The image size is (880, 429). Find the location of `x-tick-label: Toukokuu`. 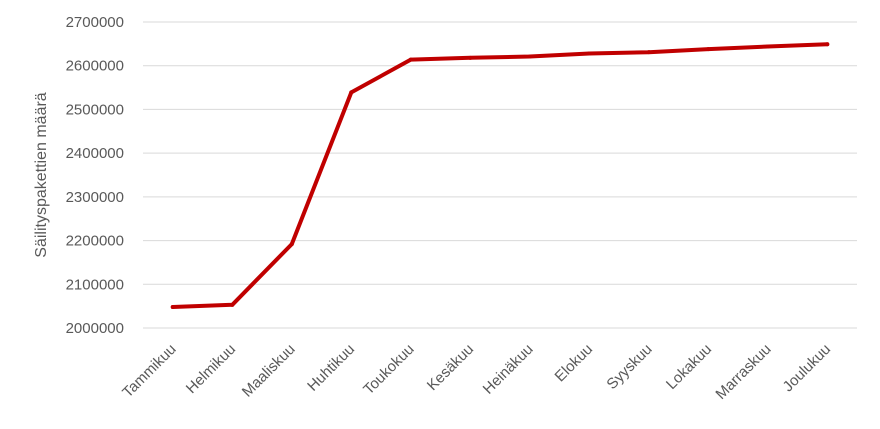

x-tick-label: Toukokuu is located at coordinates (388, 369).